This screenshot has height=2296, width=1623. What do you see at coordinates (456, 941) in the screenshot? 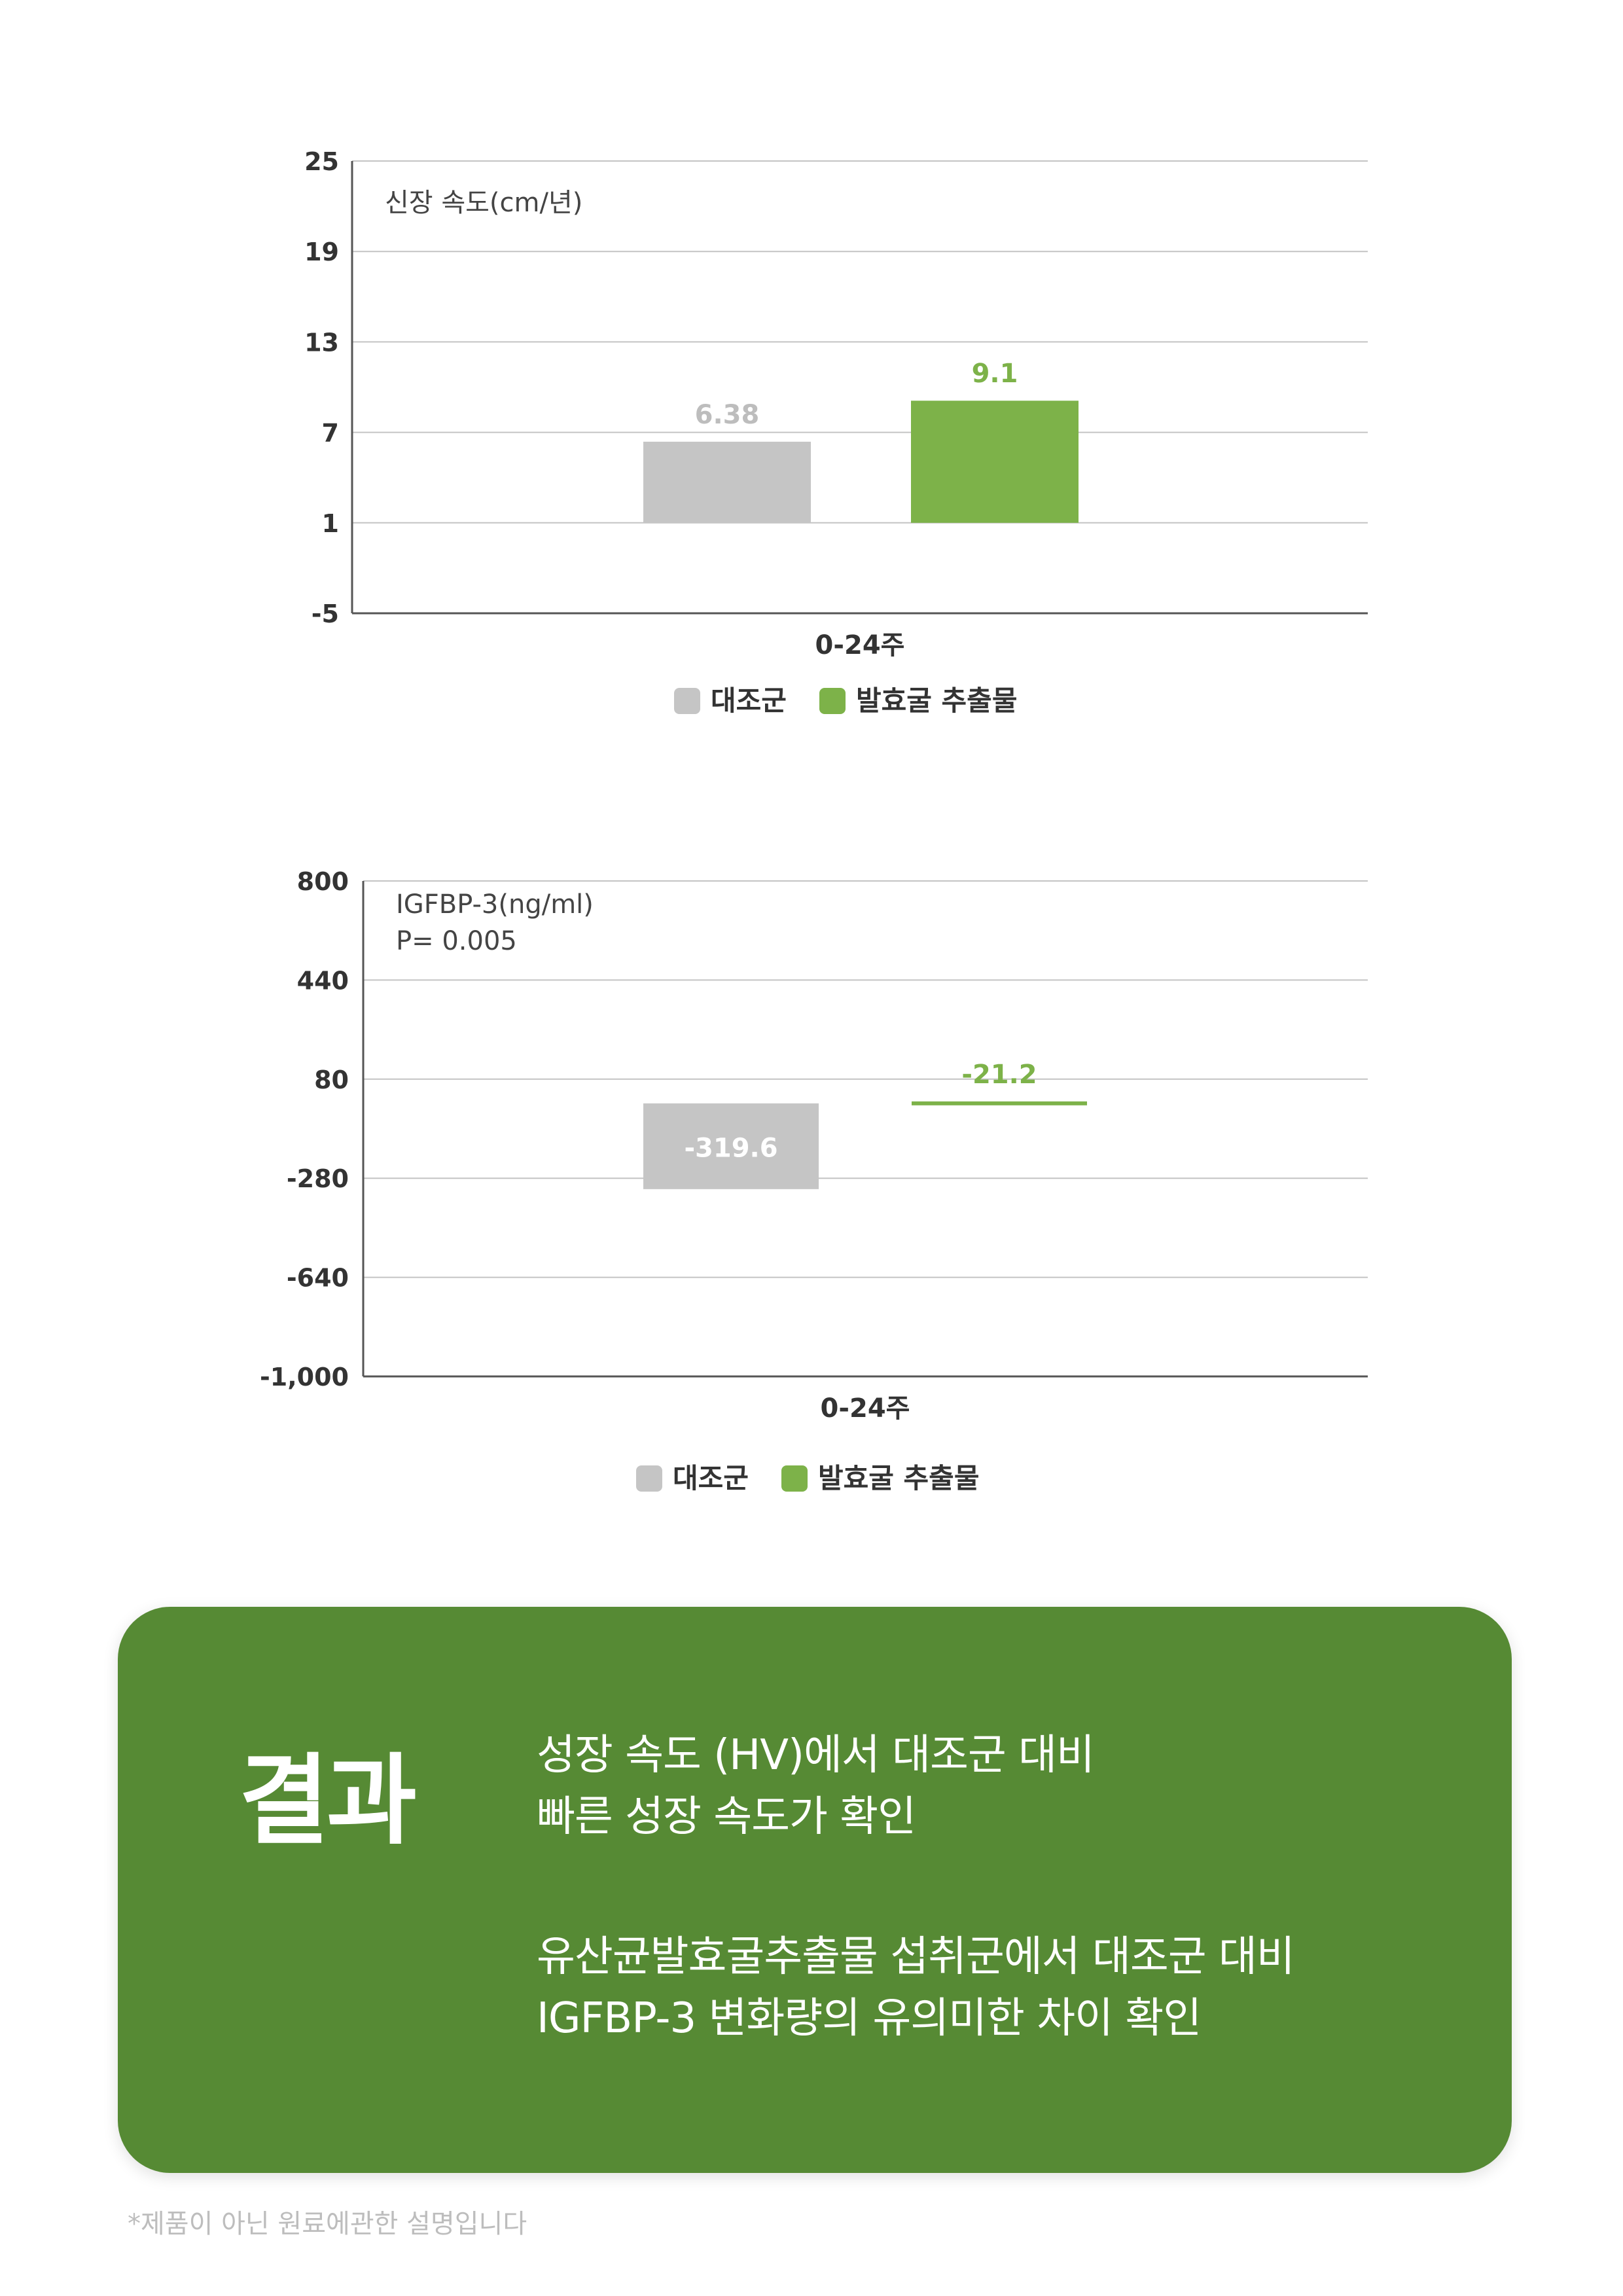
I see `chart-annotation: P= 0.005` at bounding box center [456, 941].